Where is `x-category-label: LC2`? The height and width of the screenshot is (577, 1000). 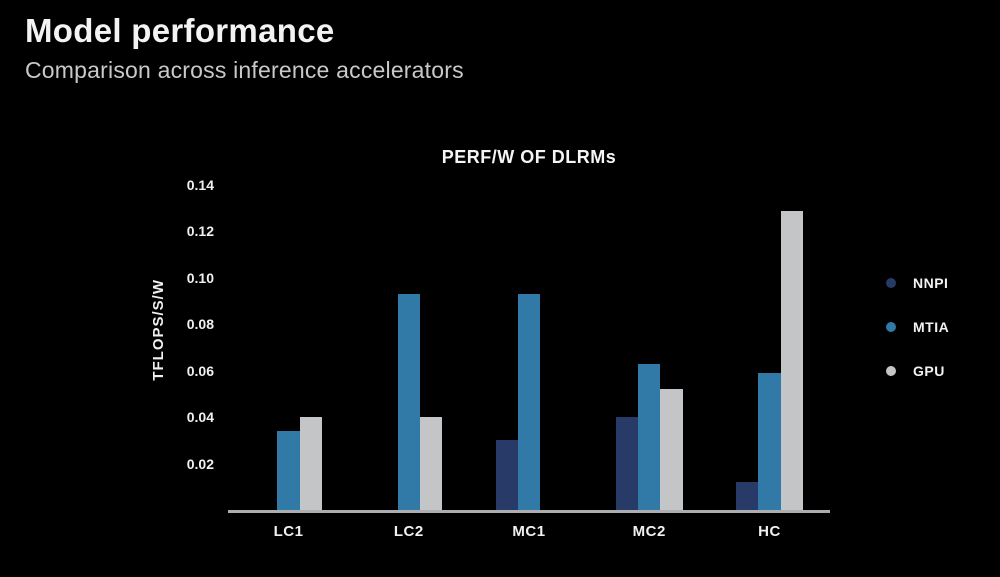
x-category-label: LC2 is located at coordinates (408, 531).